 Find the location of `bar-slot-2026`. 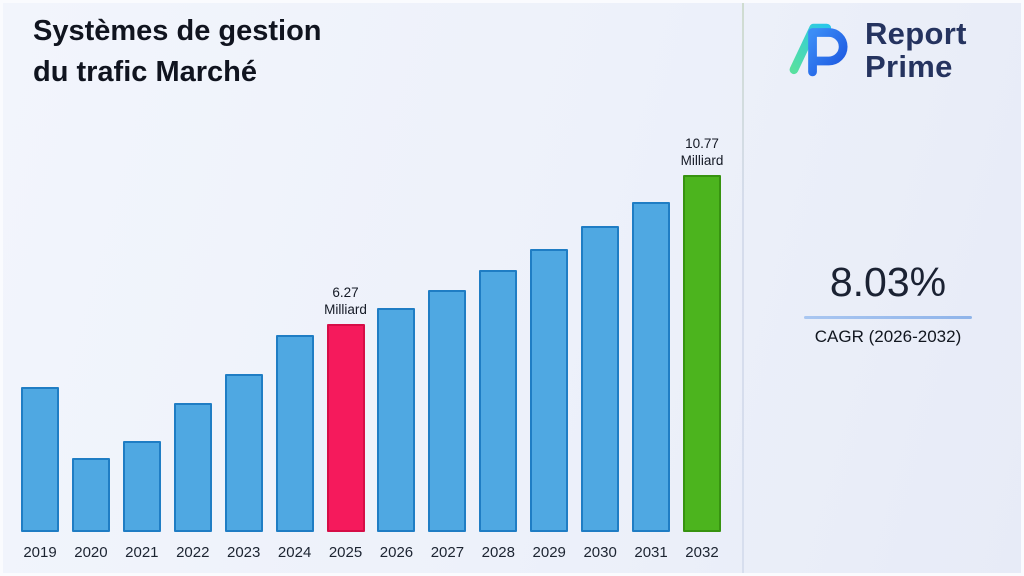

bar-slot-2026 is located at coordinates (396, 420).